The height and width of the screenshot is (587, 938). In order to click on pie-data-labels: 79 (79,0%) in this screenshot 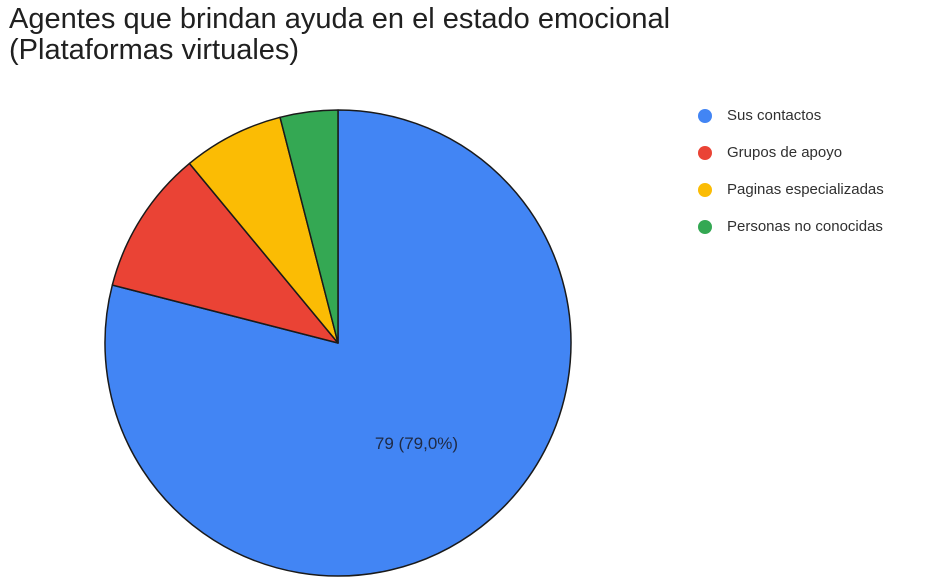, I will do `click(416, 443)`.